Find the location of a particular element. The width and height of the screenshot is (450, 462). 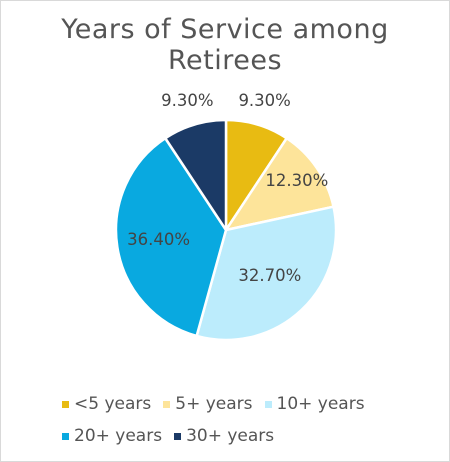

legend-row-2: 20+ years 30+ years is located at coordinates (252, 436).